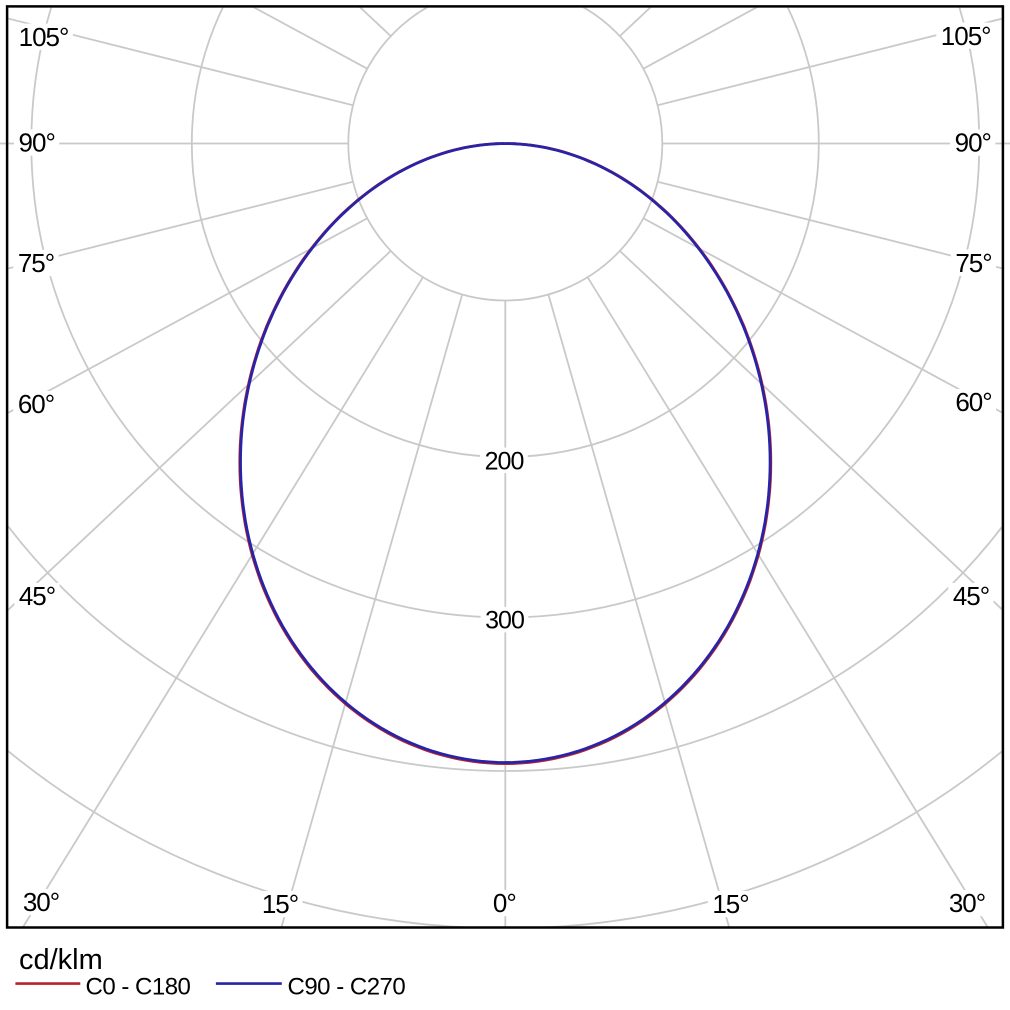  What do you see at coordinates (138, 987) in the screenshot?
I see `svg-text: C0 - C180` at bounding box center [138, 987].